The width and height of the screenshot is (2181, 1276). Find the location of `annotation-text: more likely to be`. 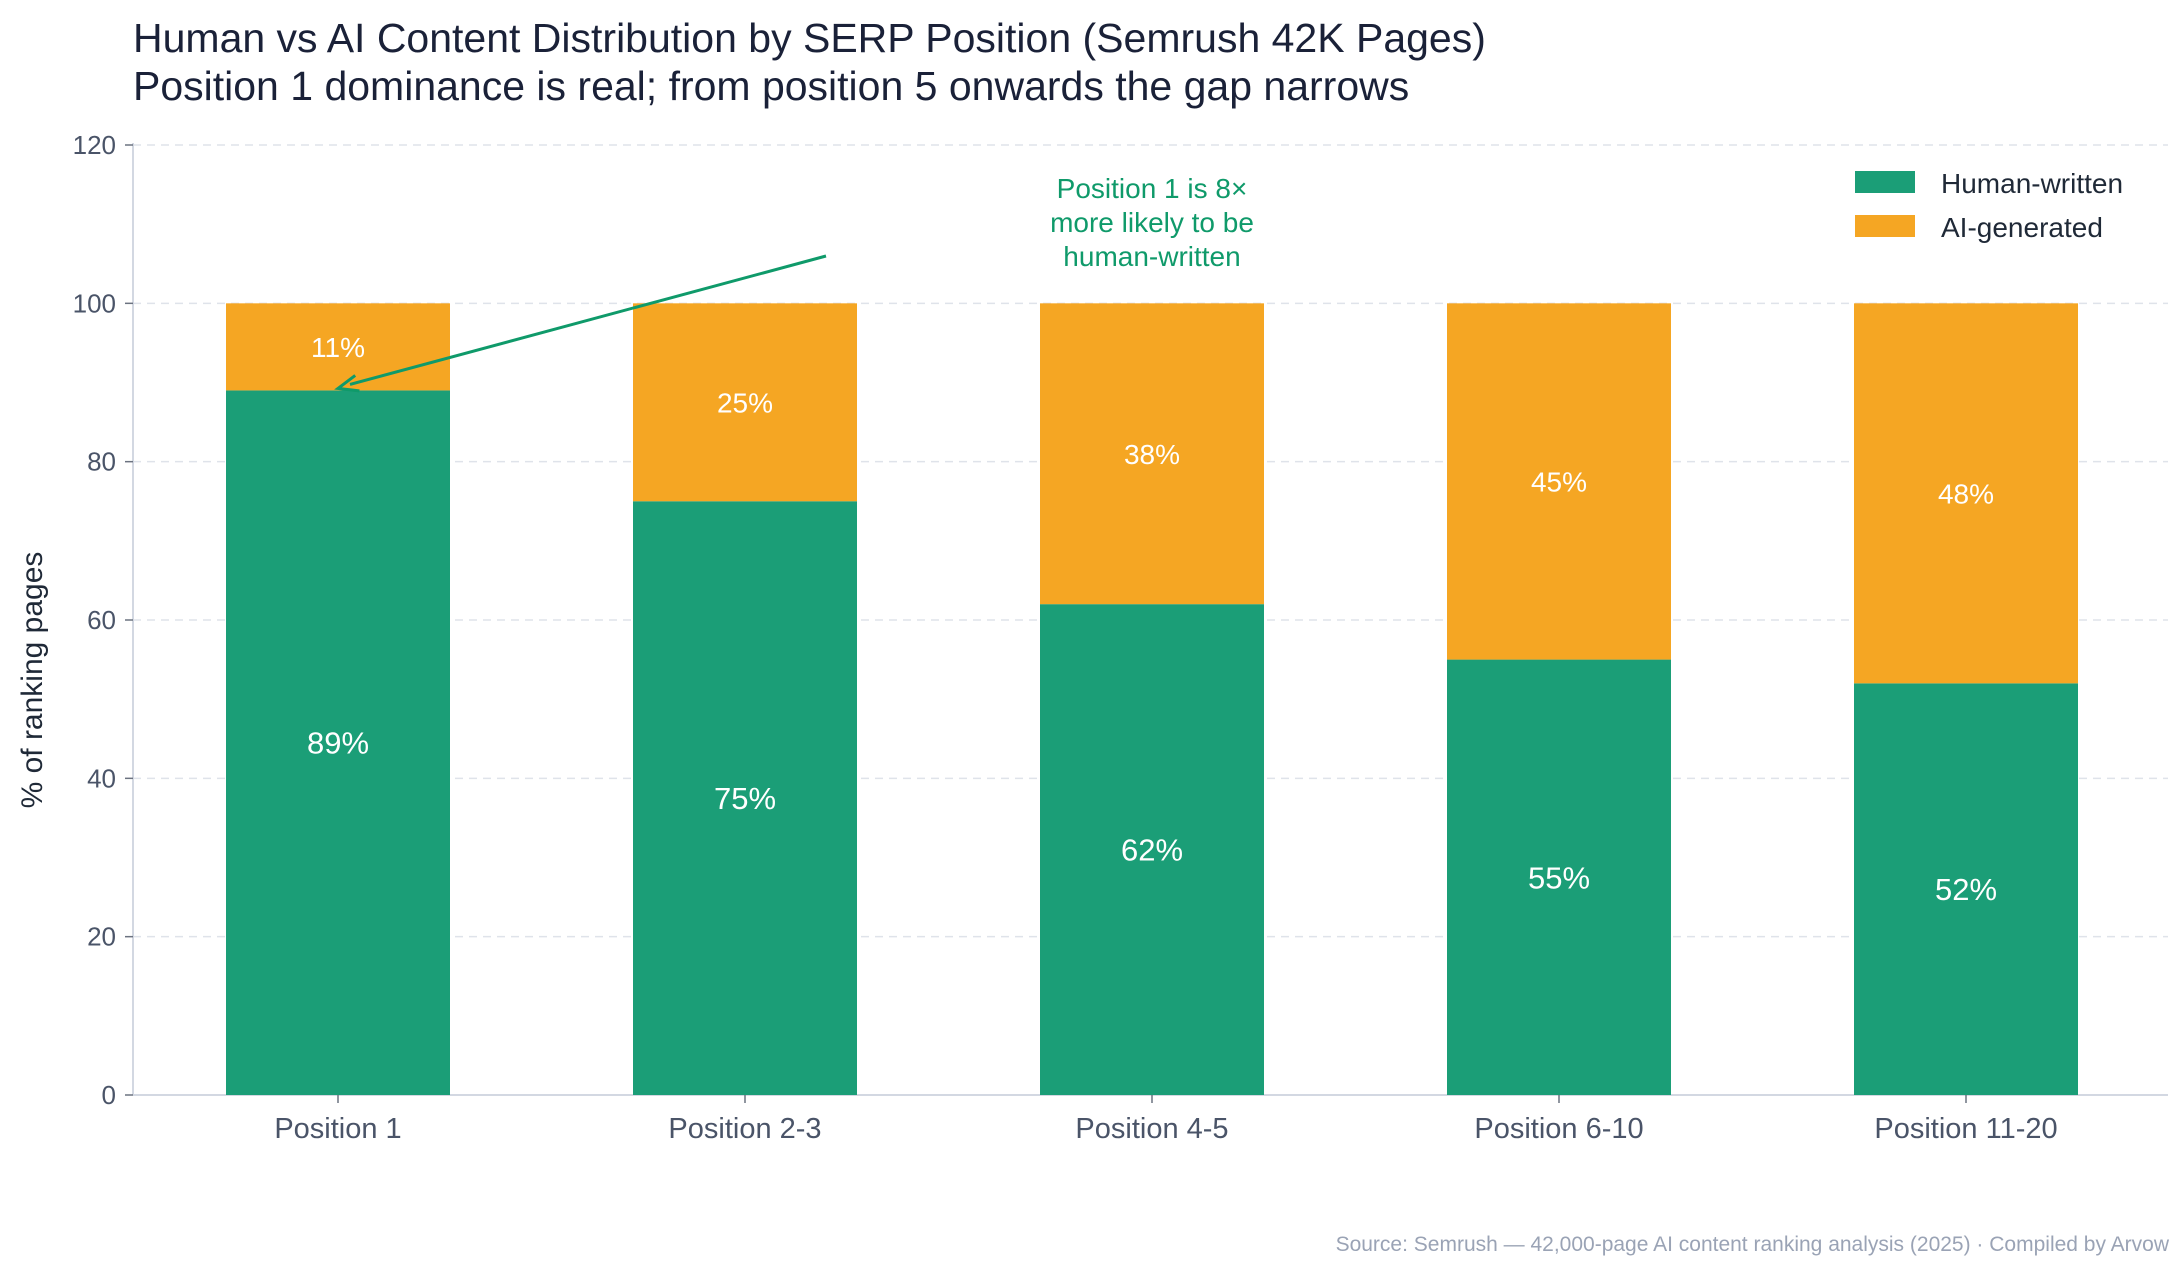

annotation-text: more likely to be is located at coordinates (1152, 222).